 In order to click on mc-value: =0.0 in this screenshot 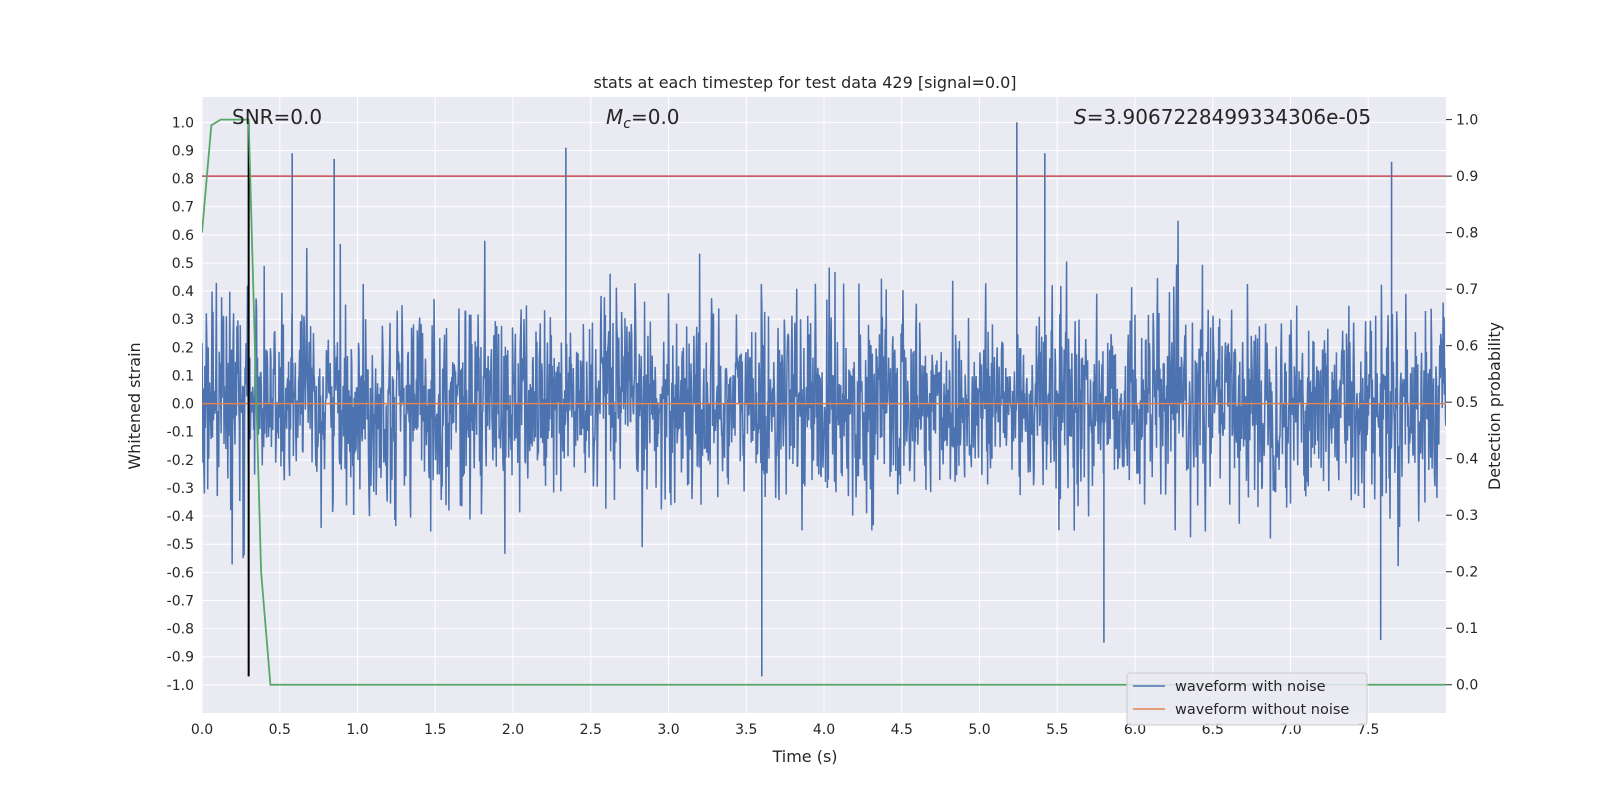, I will do `click(655, 117)`.